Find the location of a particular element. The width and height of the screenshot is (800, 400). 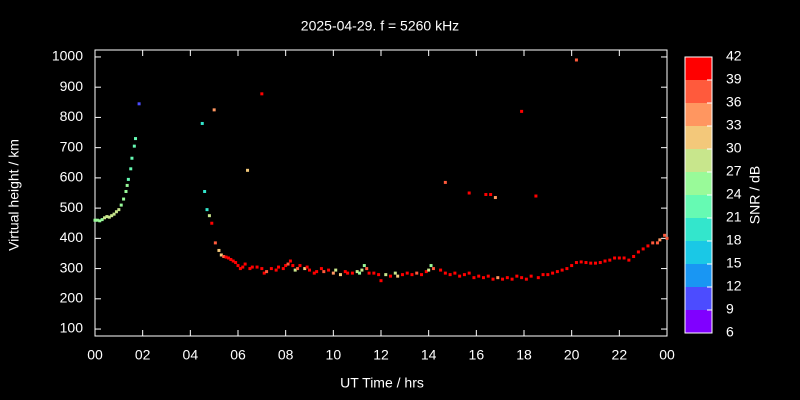

x-tick-label: 02 is located at coordinates (143, 355).